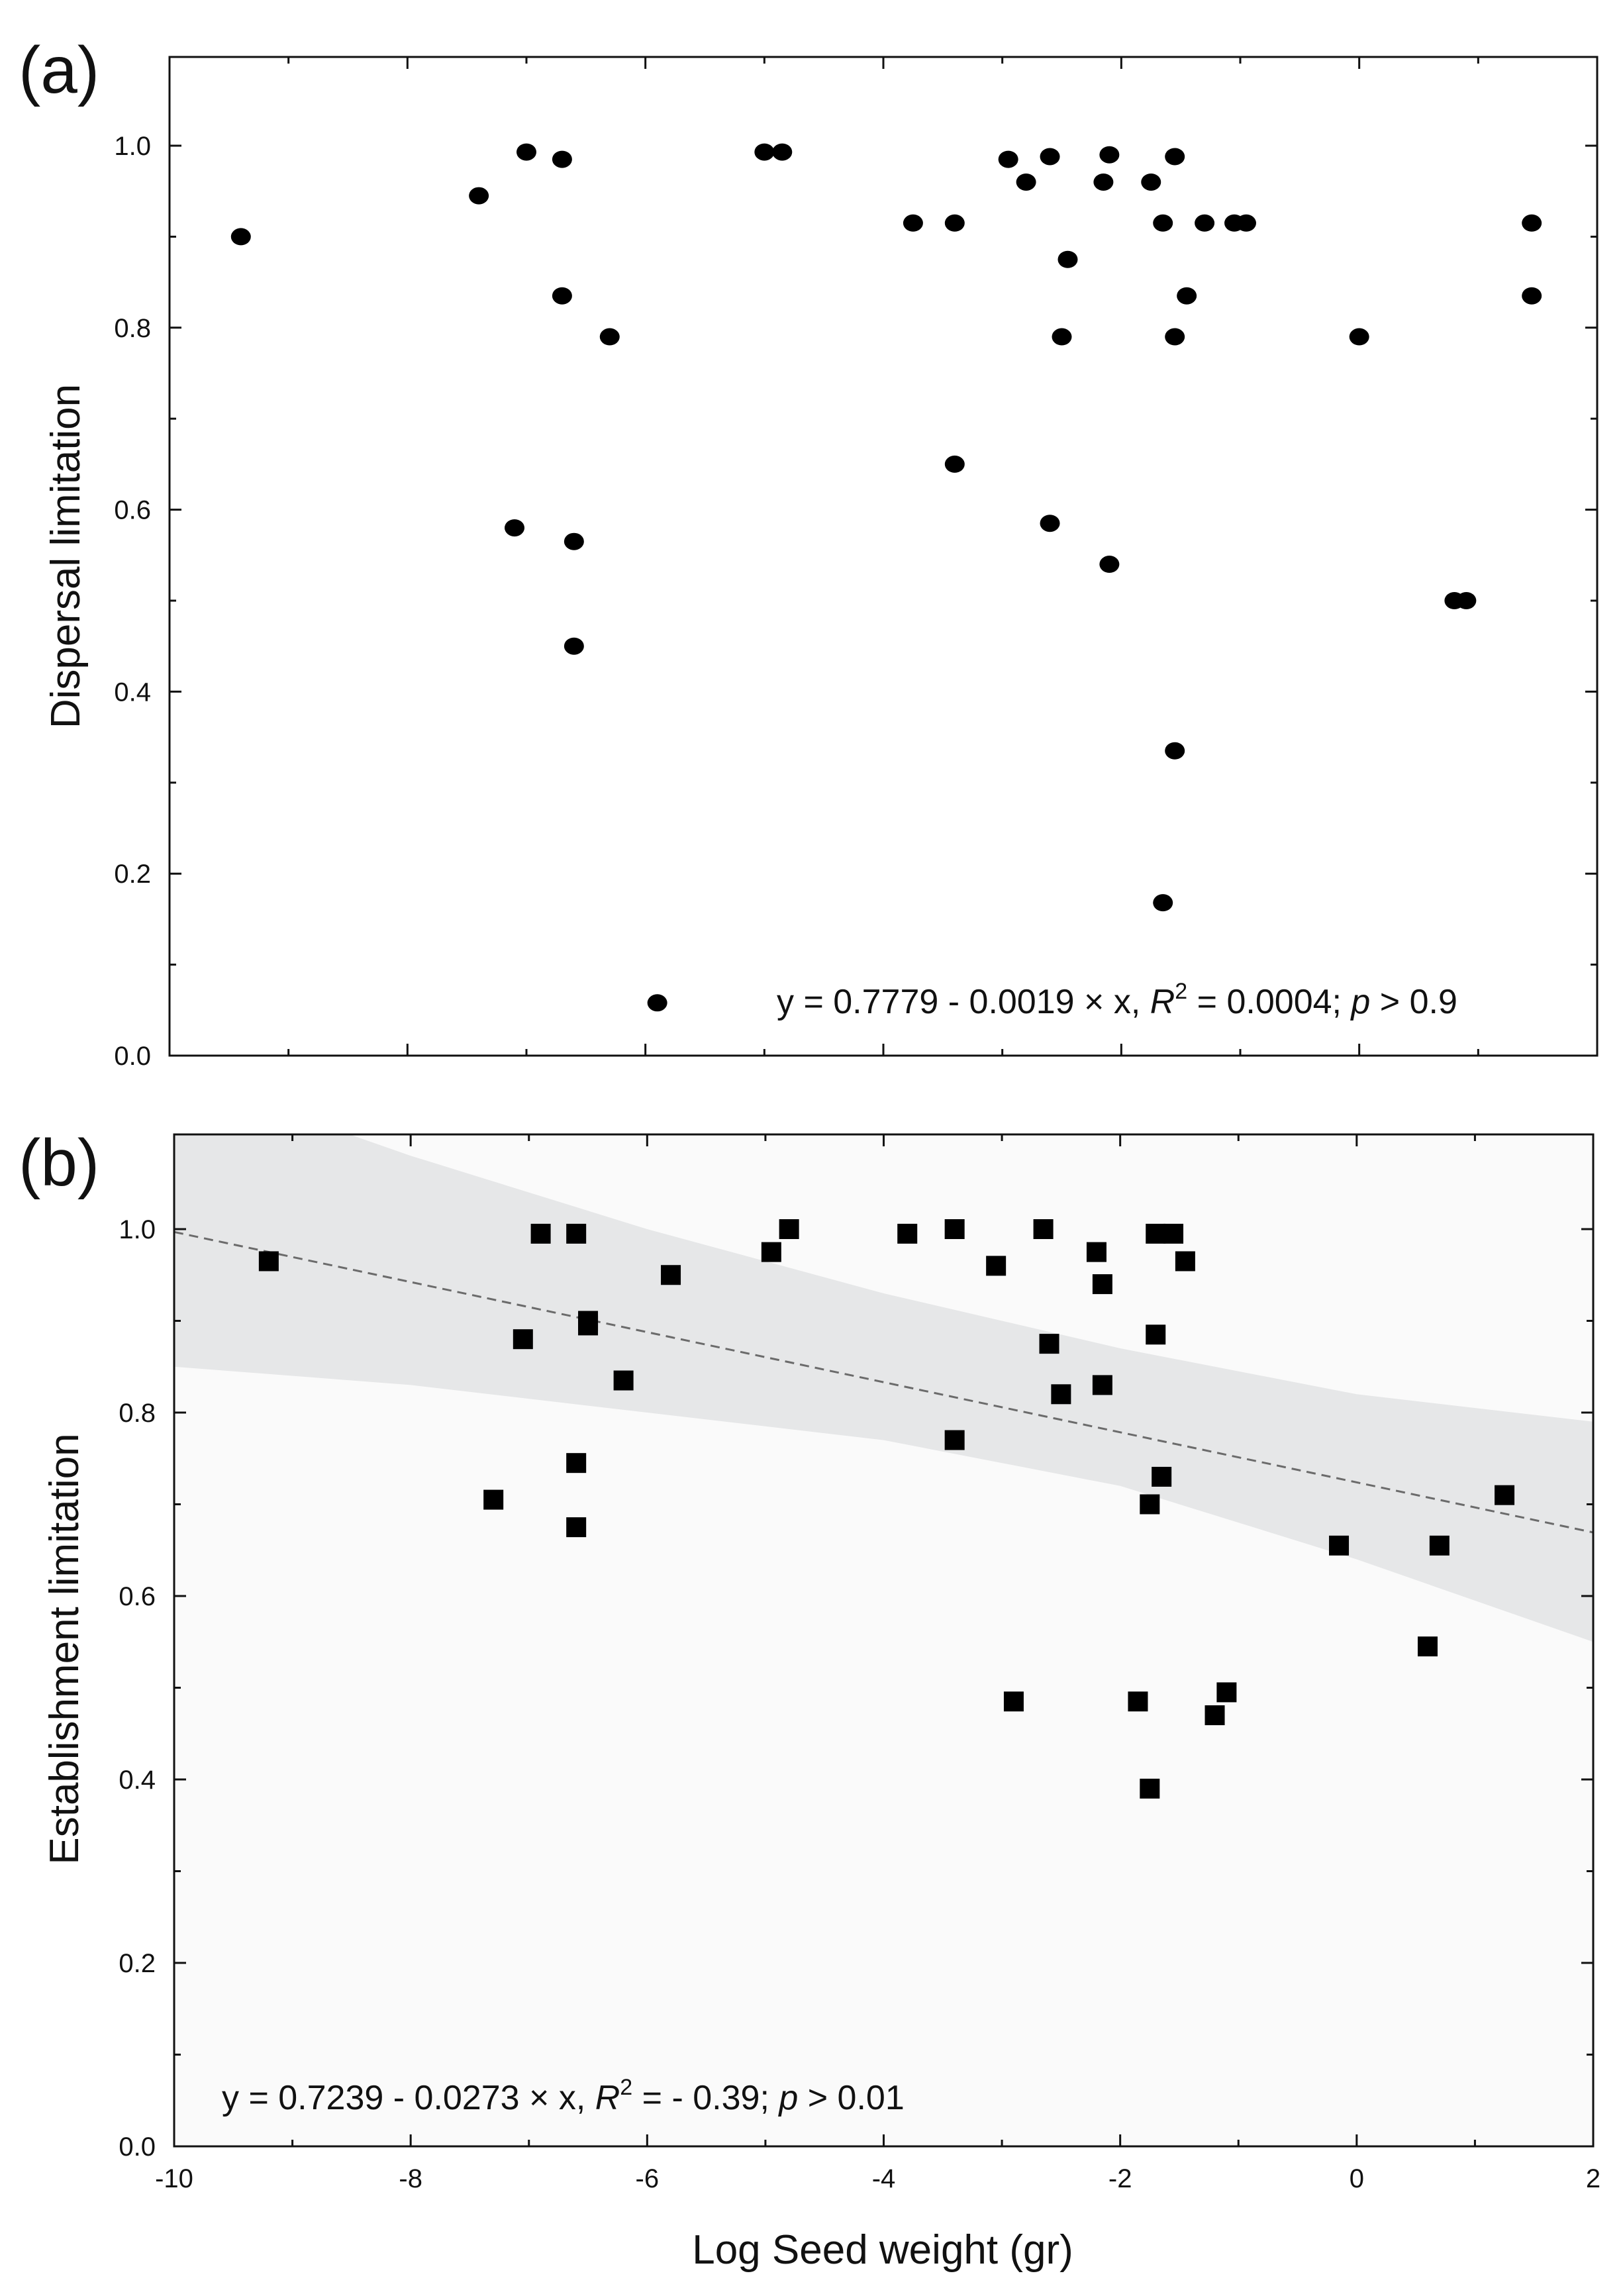 The image size is (1623, 2296). What do you see at coordinates (1414, 1002) in the screenshot?
I see `panel-a-eq-suffix: > 0.9` at bounding box center [1414, 1002].